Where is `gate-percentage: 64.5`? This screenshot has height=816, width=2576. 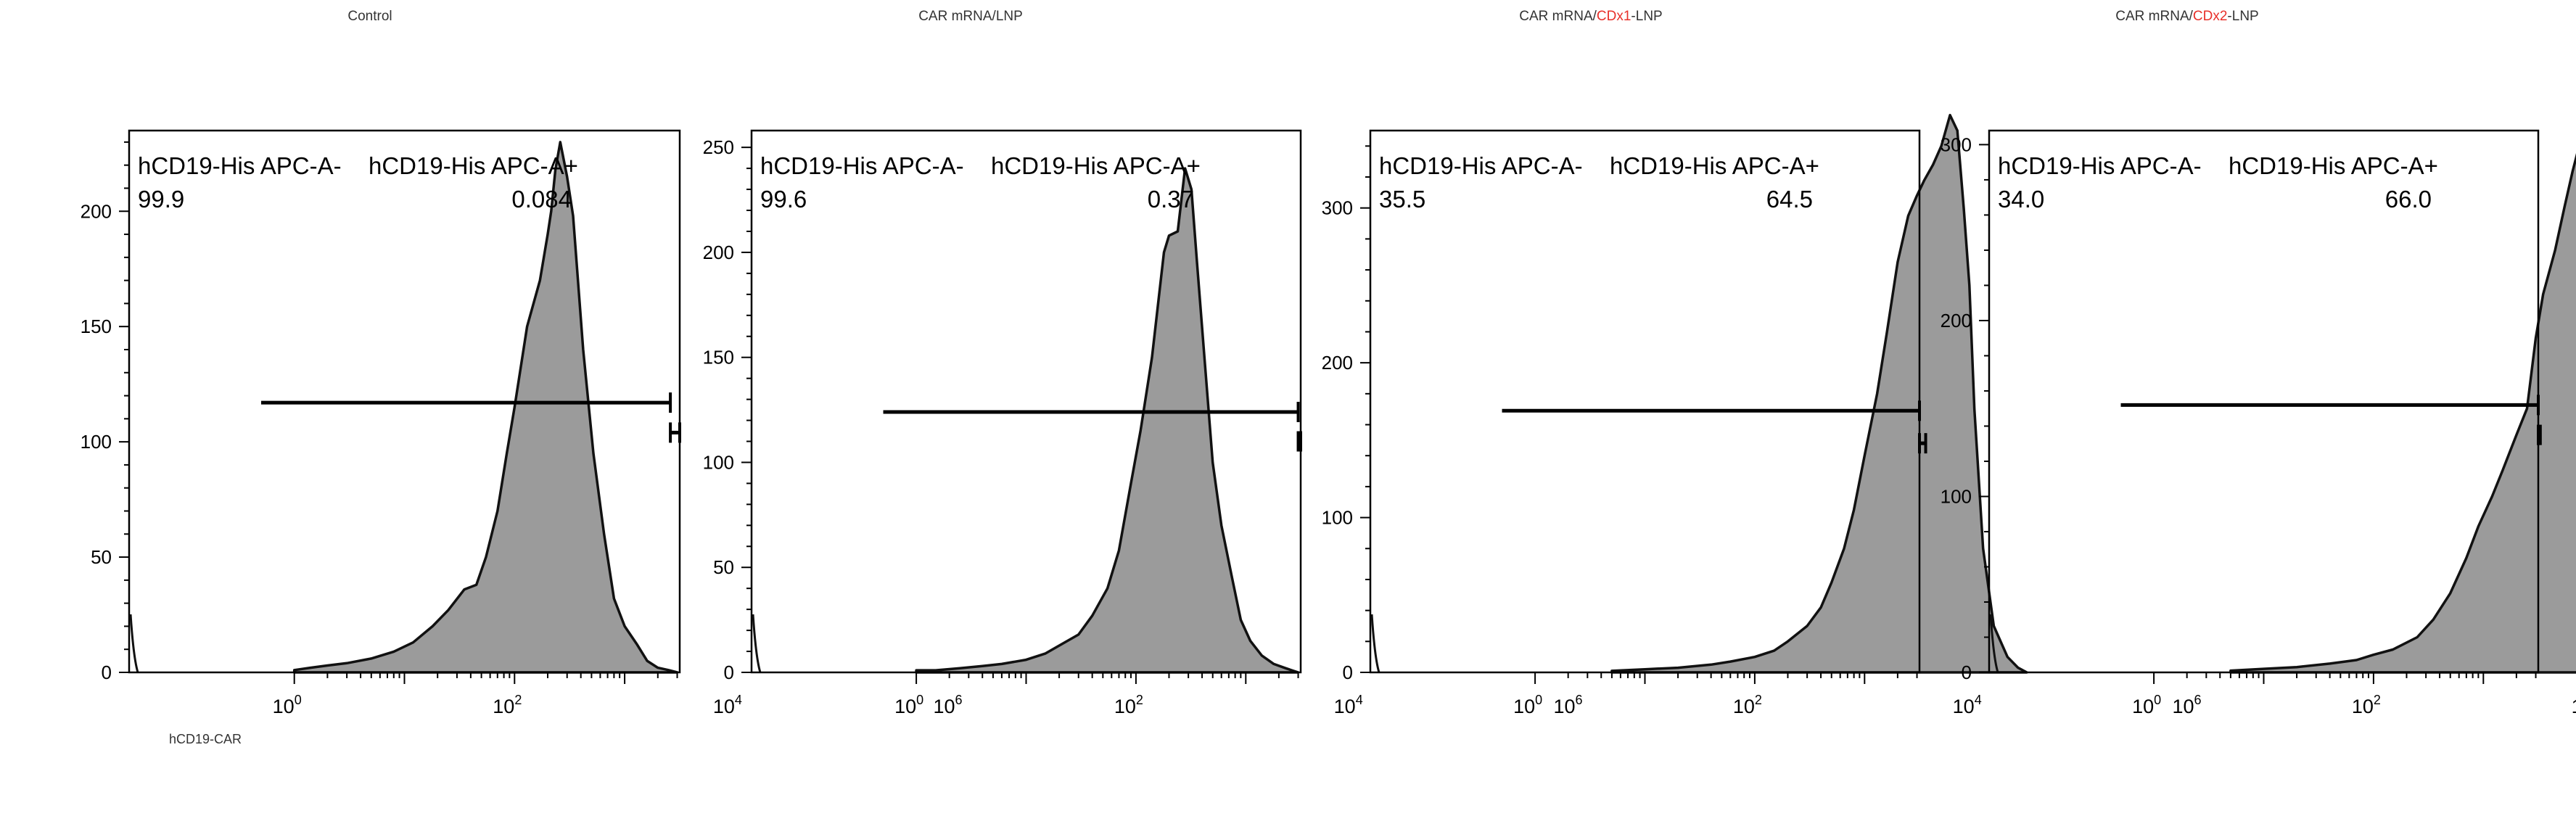 gate-percentage: 64.5 is located at coordinates (1789, 199).